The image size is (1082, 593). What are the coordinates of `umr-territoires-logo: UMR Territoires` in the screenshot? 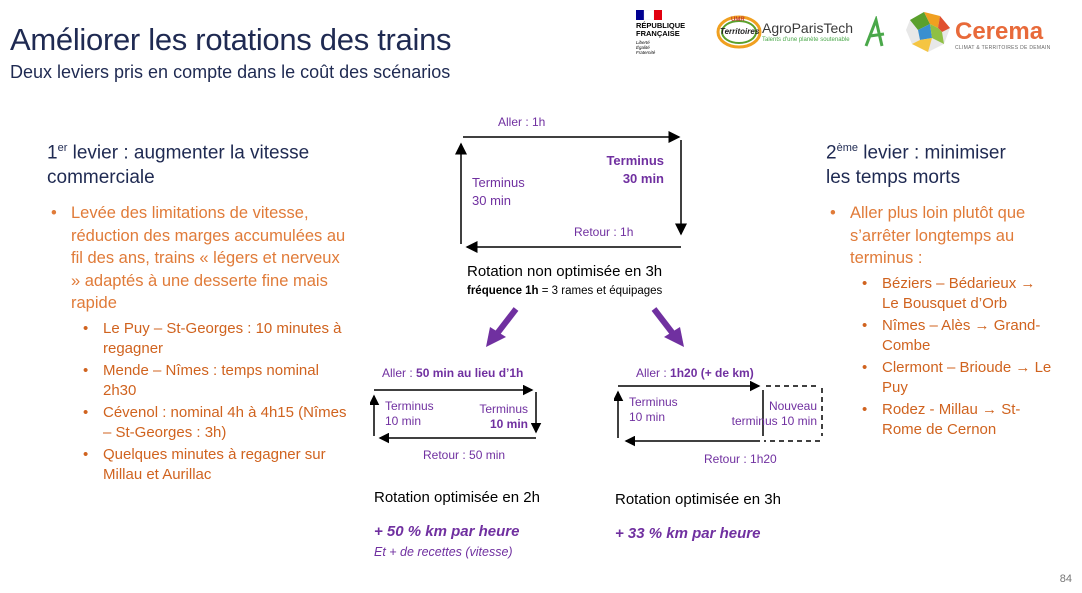 It's located at (739, 31).